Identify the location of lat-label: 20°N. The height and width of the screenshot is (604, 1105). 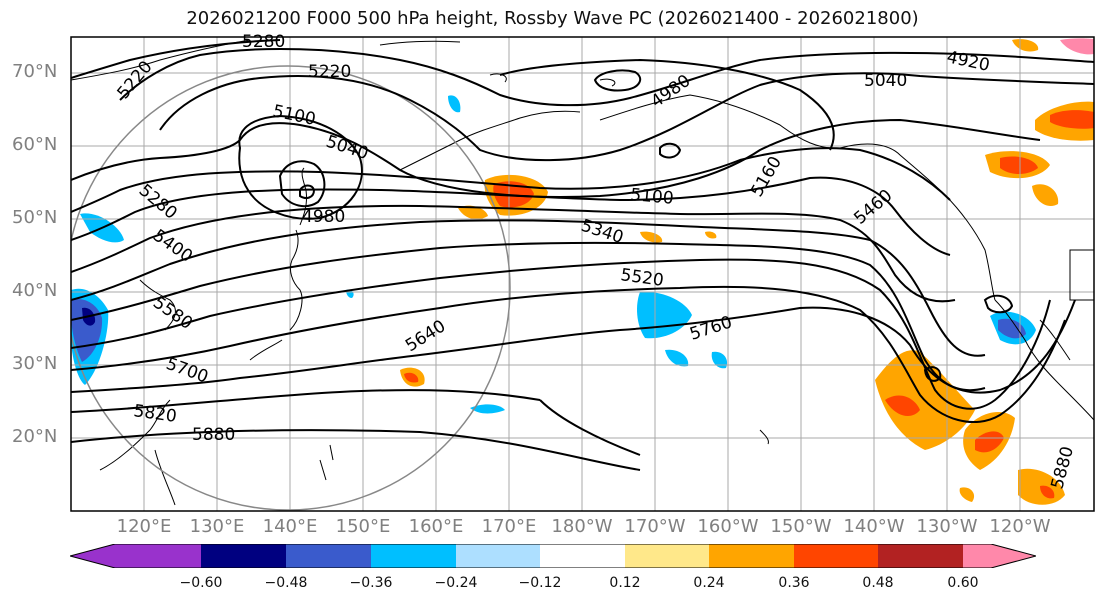
(35, 436).